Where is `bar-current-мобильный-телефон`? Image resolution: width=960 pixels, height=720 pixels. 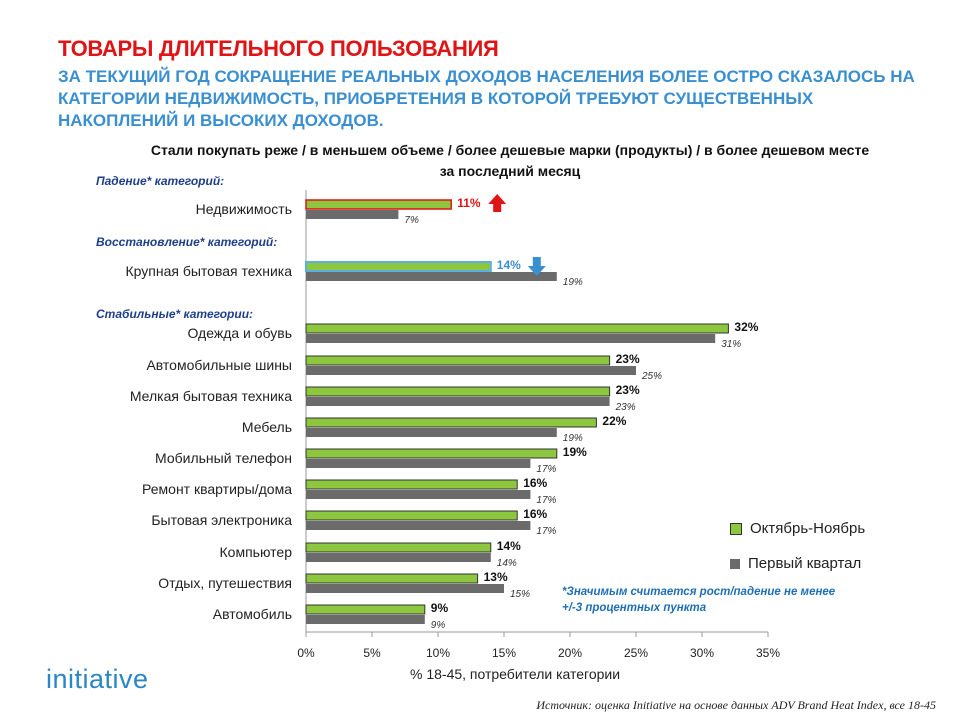 bar-current-мобильный-телефон is located at coordinates (431, 453).